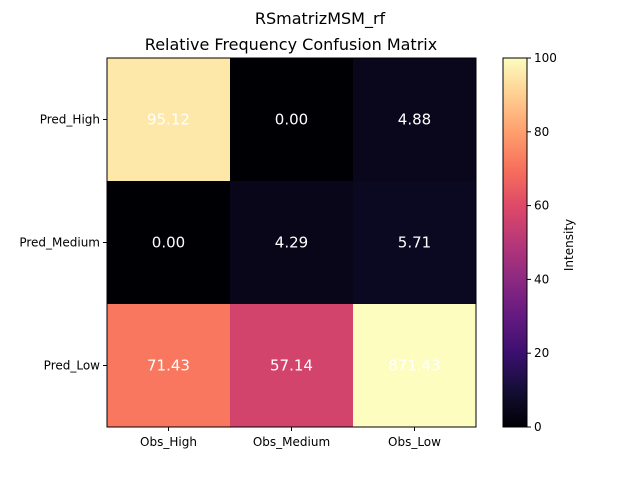 The width and height of the screenshot is (640, 480). Describe the element at coordinates (545, 58) in the screenshot. I see `colorbar-tick-label: 100` at that location.